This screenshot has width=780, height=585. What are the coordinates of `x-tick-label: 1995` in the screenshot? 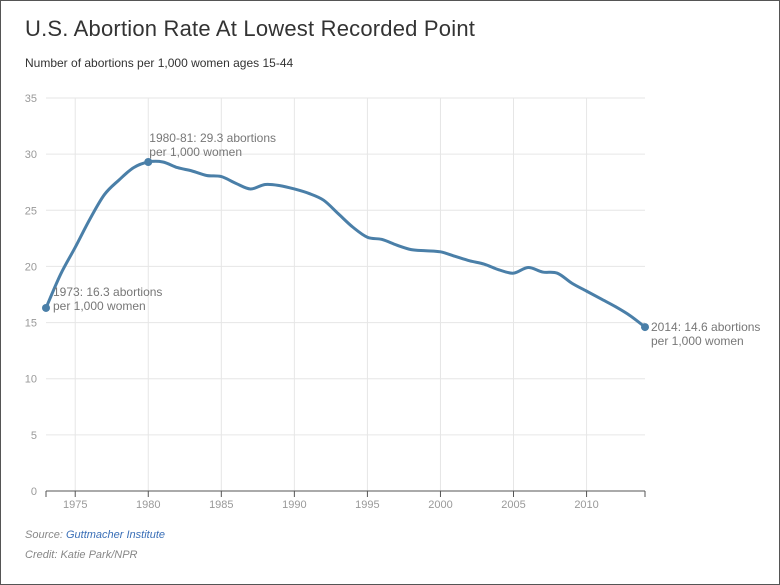 It's located at (367, 505).